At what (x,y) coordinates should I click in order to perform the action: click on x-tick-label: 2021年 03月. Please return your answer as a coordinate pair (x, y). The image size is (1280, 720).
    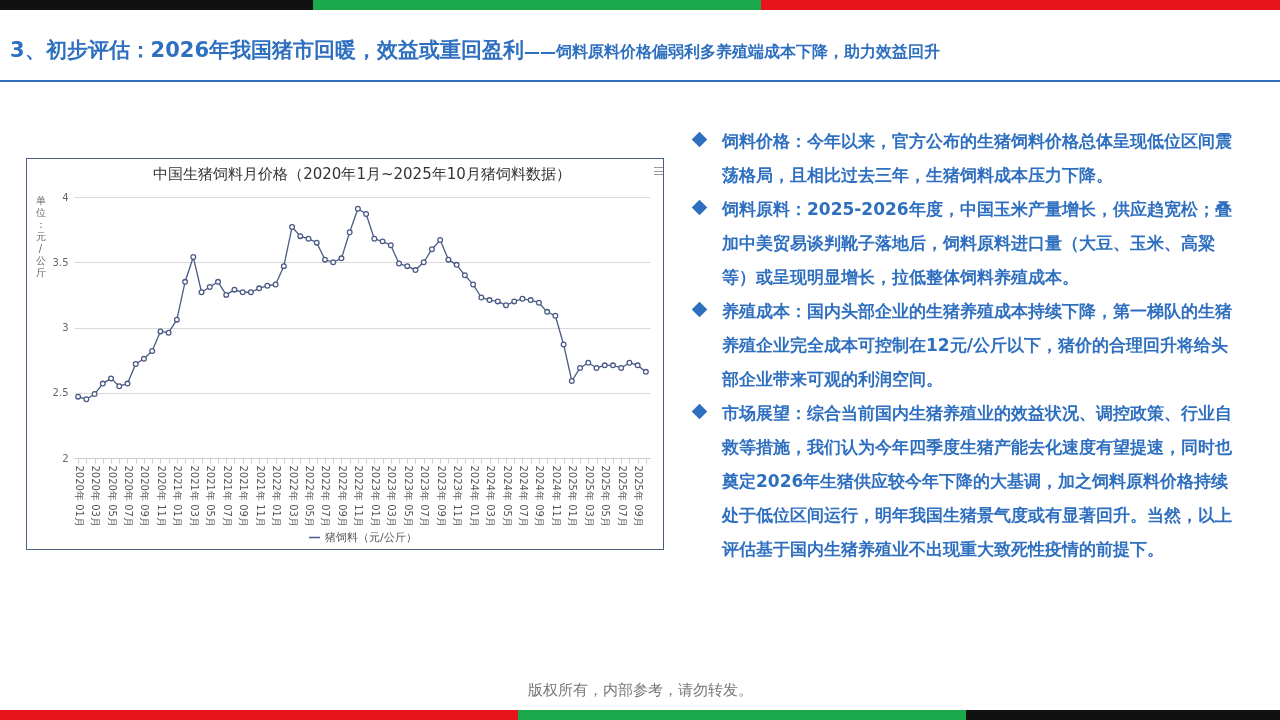
    Looking at the image, I should click on (194, 496).